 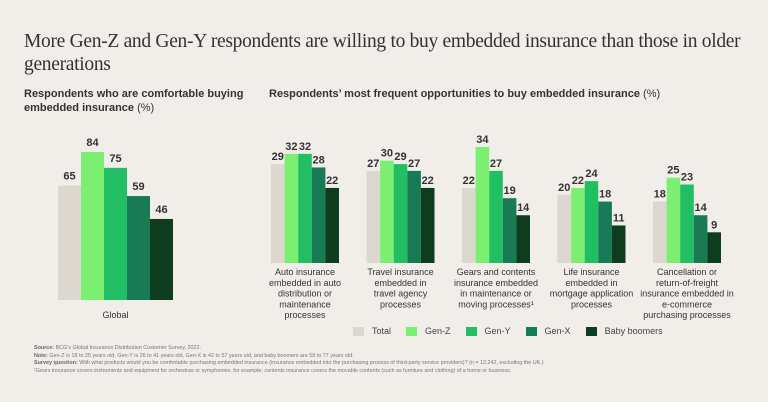 What do you see at coordinates (469, 225) in the screenshot?
I see `bar-cat3-total` at bounding box center [469, 225].